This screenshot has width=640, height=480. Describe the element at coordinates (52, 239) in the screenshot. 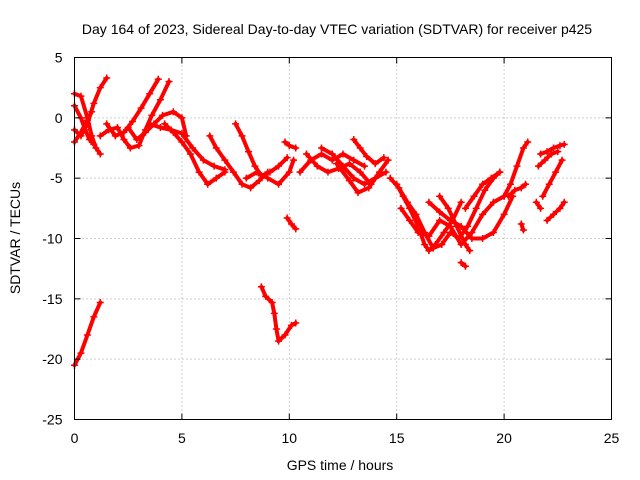

I see `y-tick-label: -10` at that location.